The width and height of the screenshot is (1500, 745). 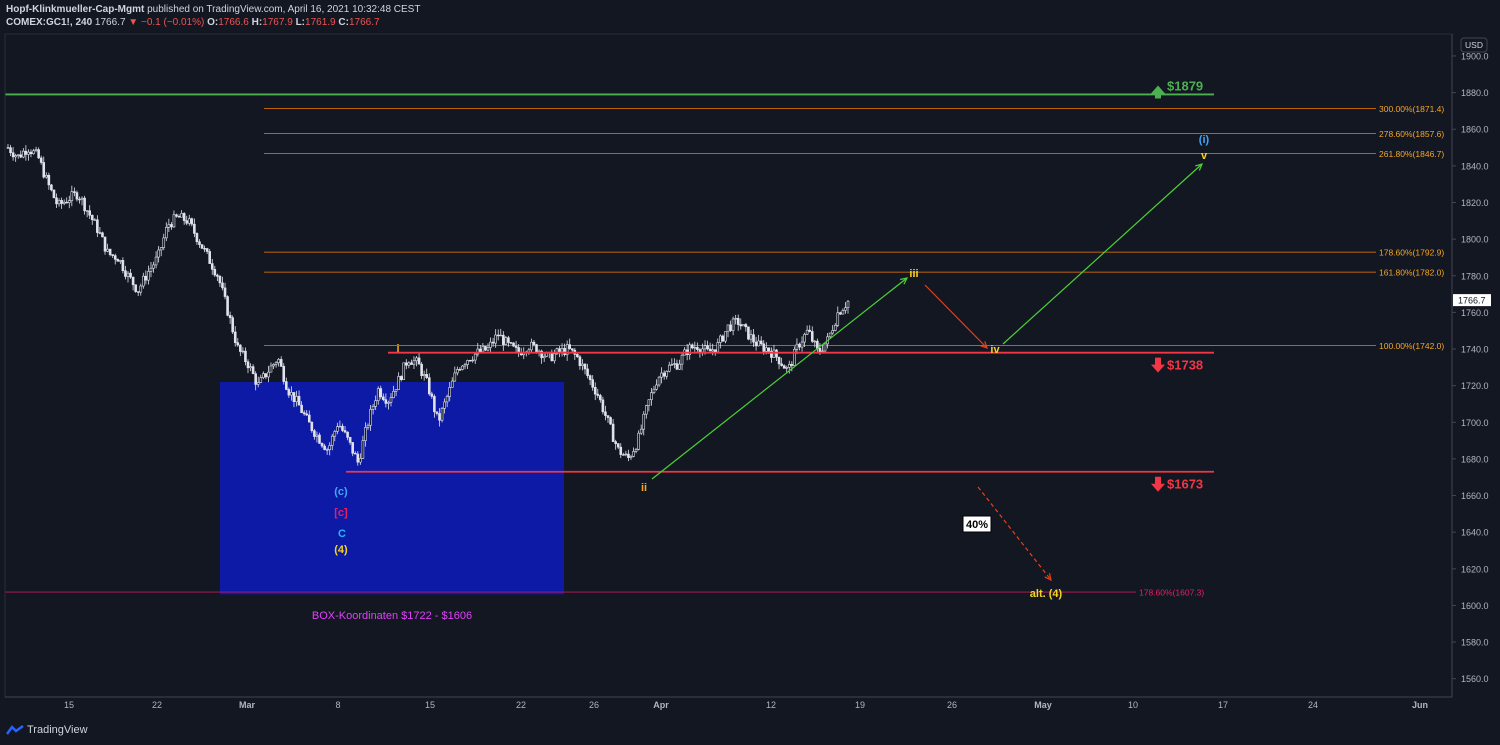 I want to click on level-label: $1673, so click(x=1185, y=484).